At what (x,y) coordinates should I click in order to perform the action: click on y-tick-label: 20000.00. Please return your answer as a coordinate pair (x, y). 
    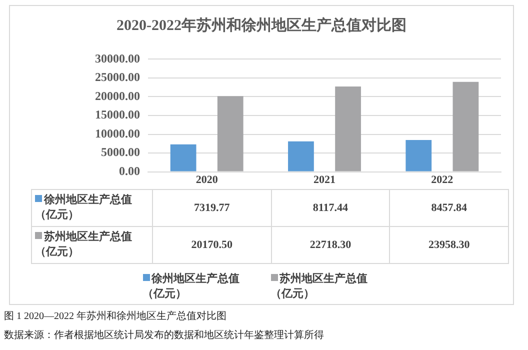
    Looking at the image, I should click on (117, 95).